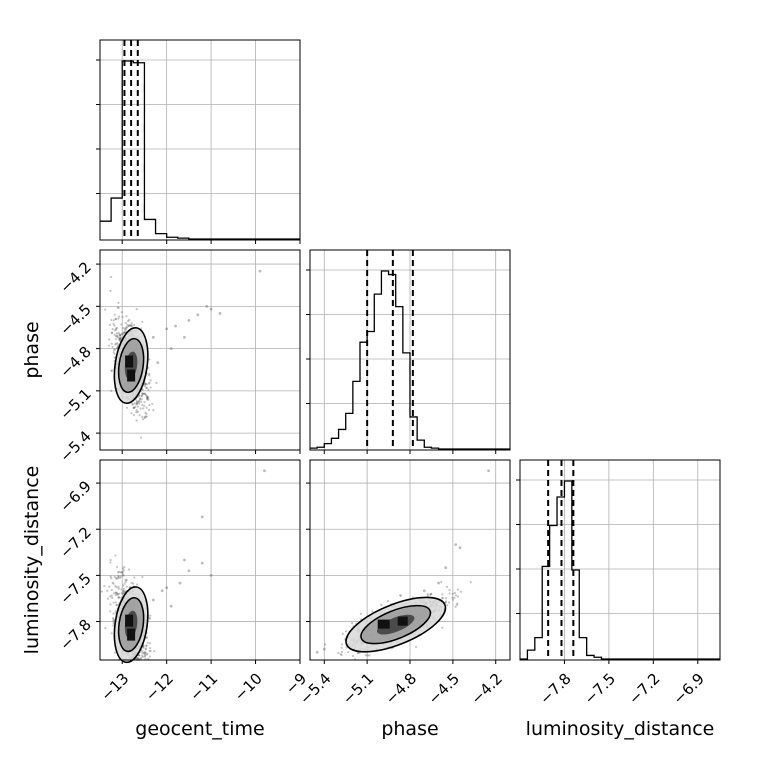 The height and width of the screenshot is (765, 760). I want to click on scatter-geocent_time-vs-luminosity_distance-frame, so click(200, 560).